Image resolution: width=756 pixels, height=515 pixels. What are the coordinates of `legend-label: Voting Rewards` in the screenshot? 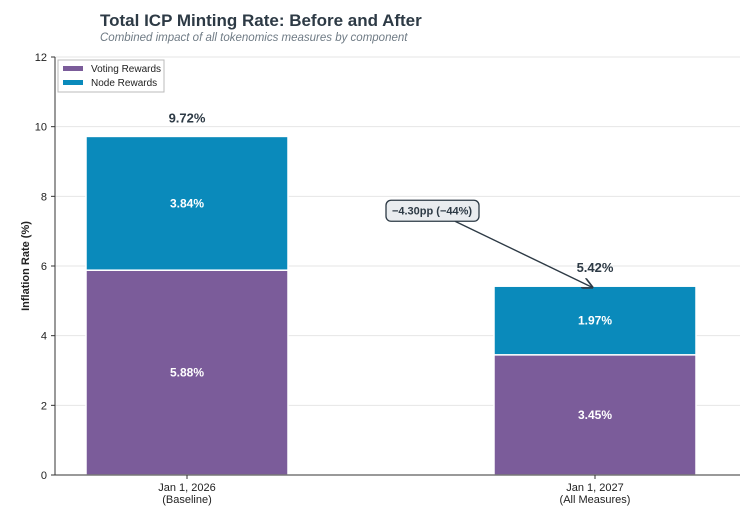 It's located at (126, 69).